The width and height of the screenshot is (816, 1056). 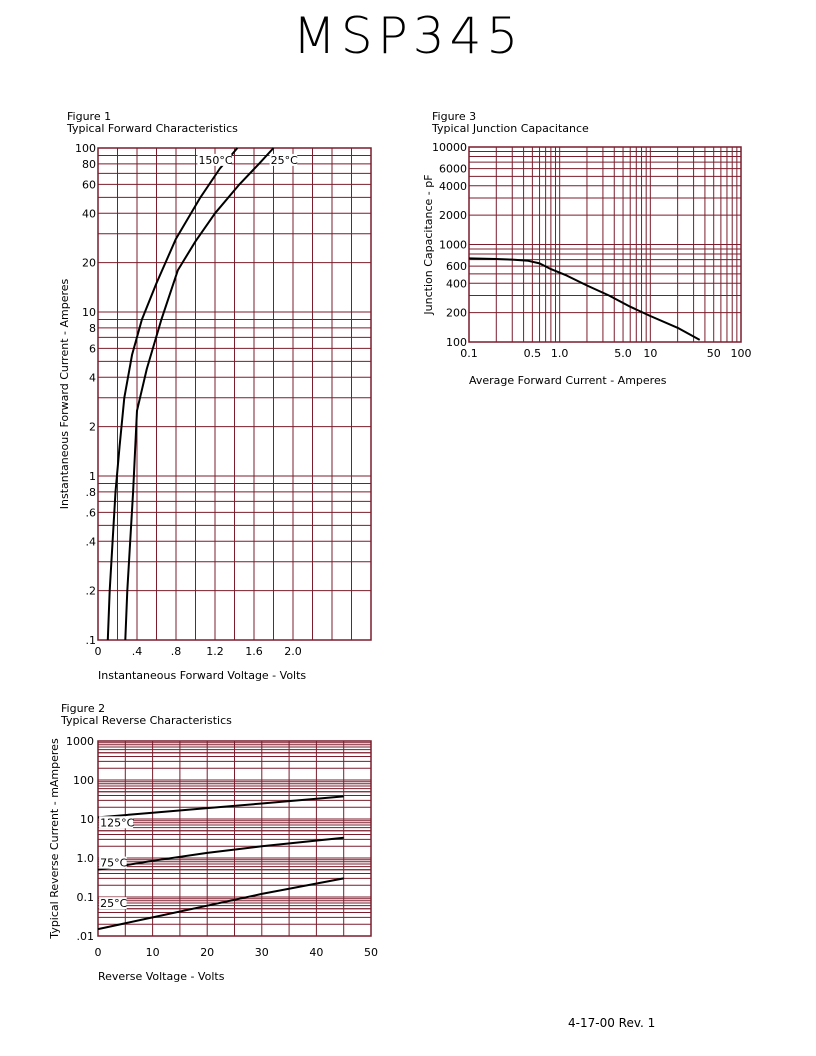 I want to click on fig1-y-tick-label: 40, so click(x=89, y=213).